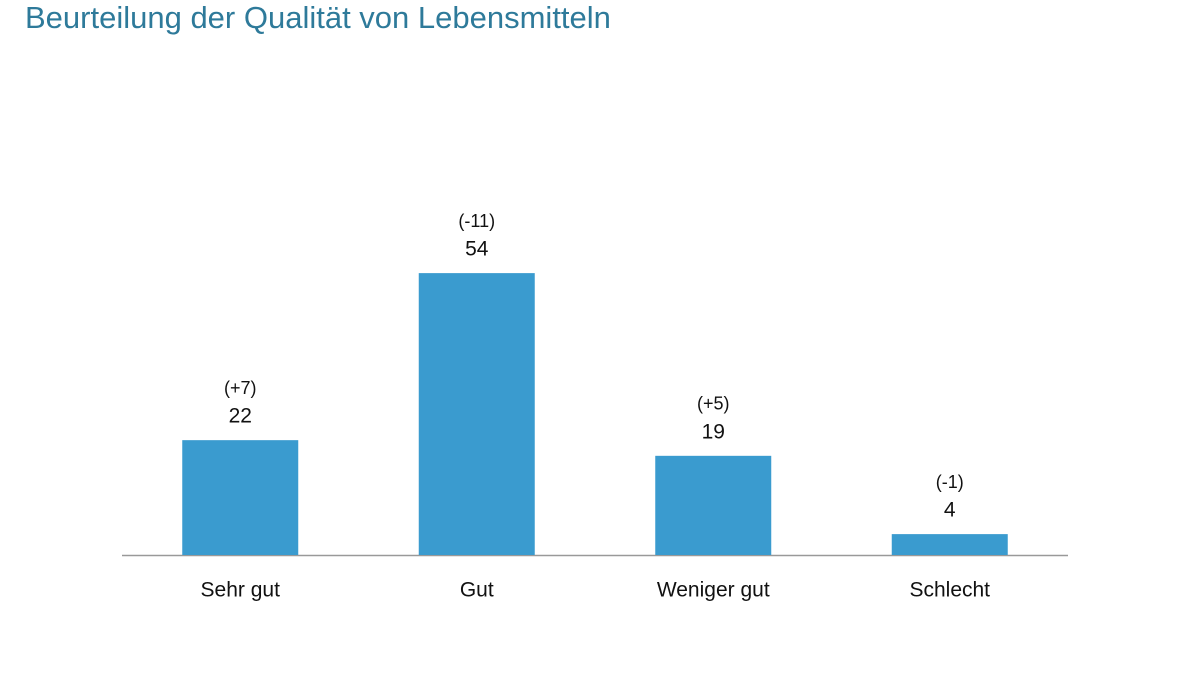 Image resolution: width=1200 pixels, height=675 pixels. I want to click on change-label: (+7), so click(240, 388).